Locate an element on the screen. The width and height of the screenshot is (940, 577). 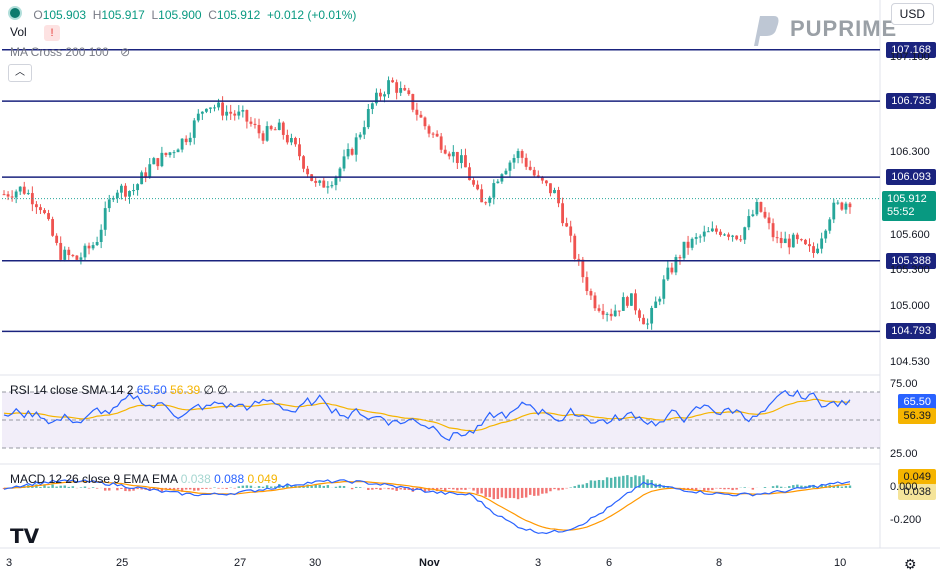
macd-pane is located at coordinates (427, 505).